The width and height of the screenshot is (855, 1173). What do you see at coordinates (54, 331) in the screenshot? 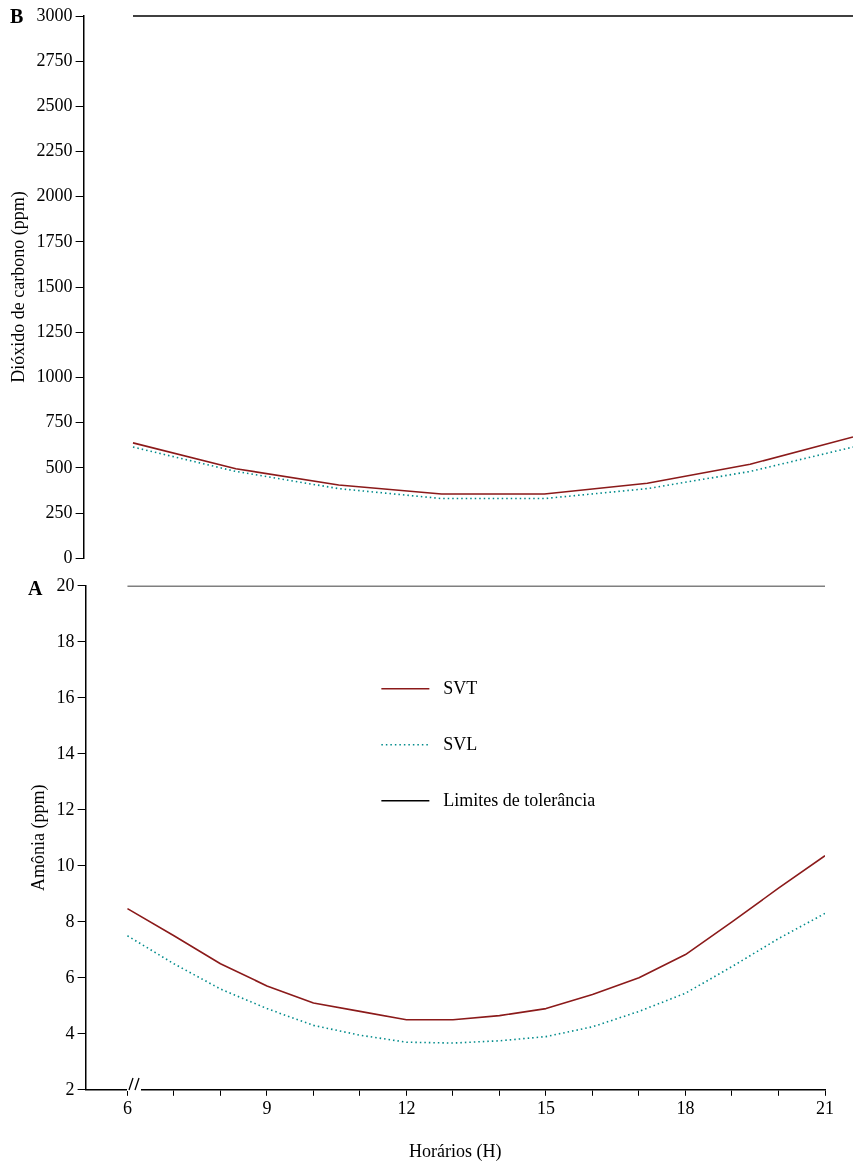
I see `y-tick-label: 1250` at bounding box center [54, 331].